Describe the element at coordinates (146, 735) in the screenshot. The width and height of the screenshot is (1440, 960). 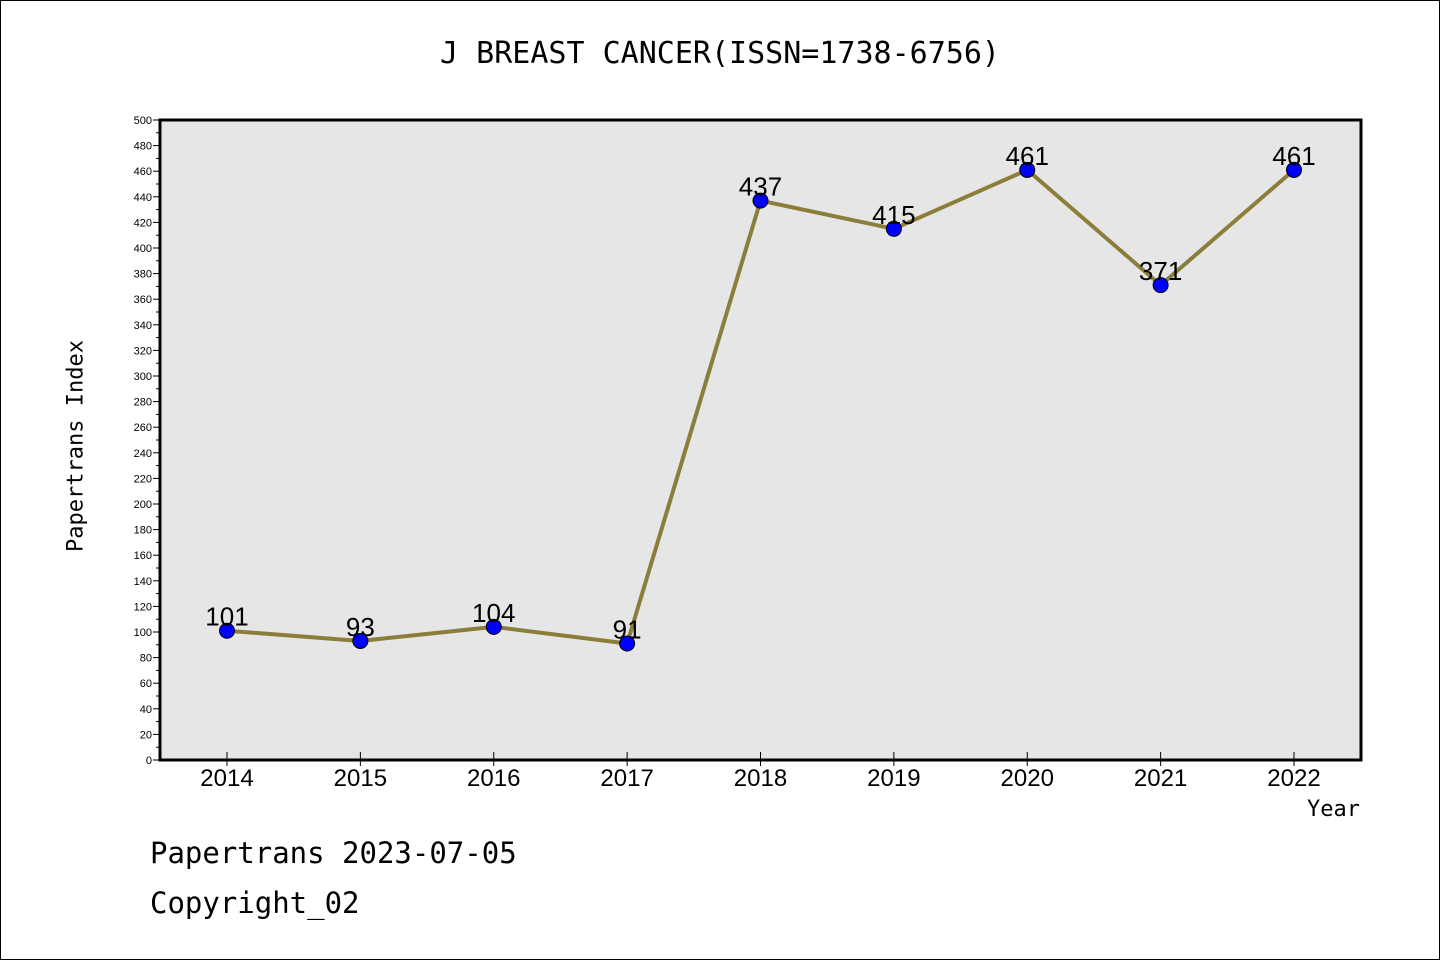
I see `y-tick-label: 20` at that location.